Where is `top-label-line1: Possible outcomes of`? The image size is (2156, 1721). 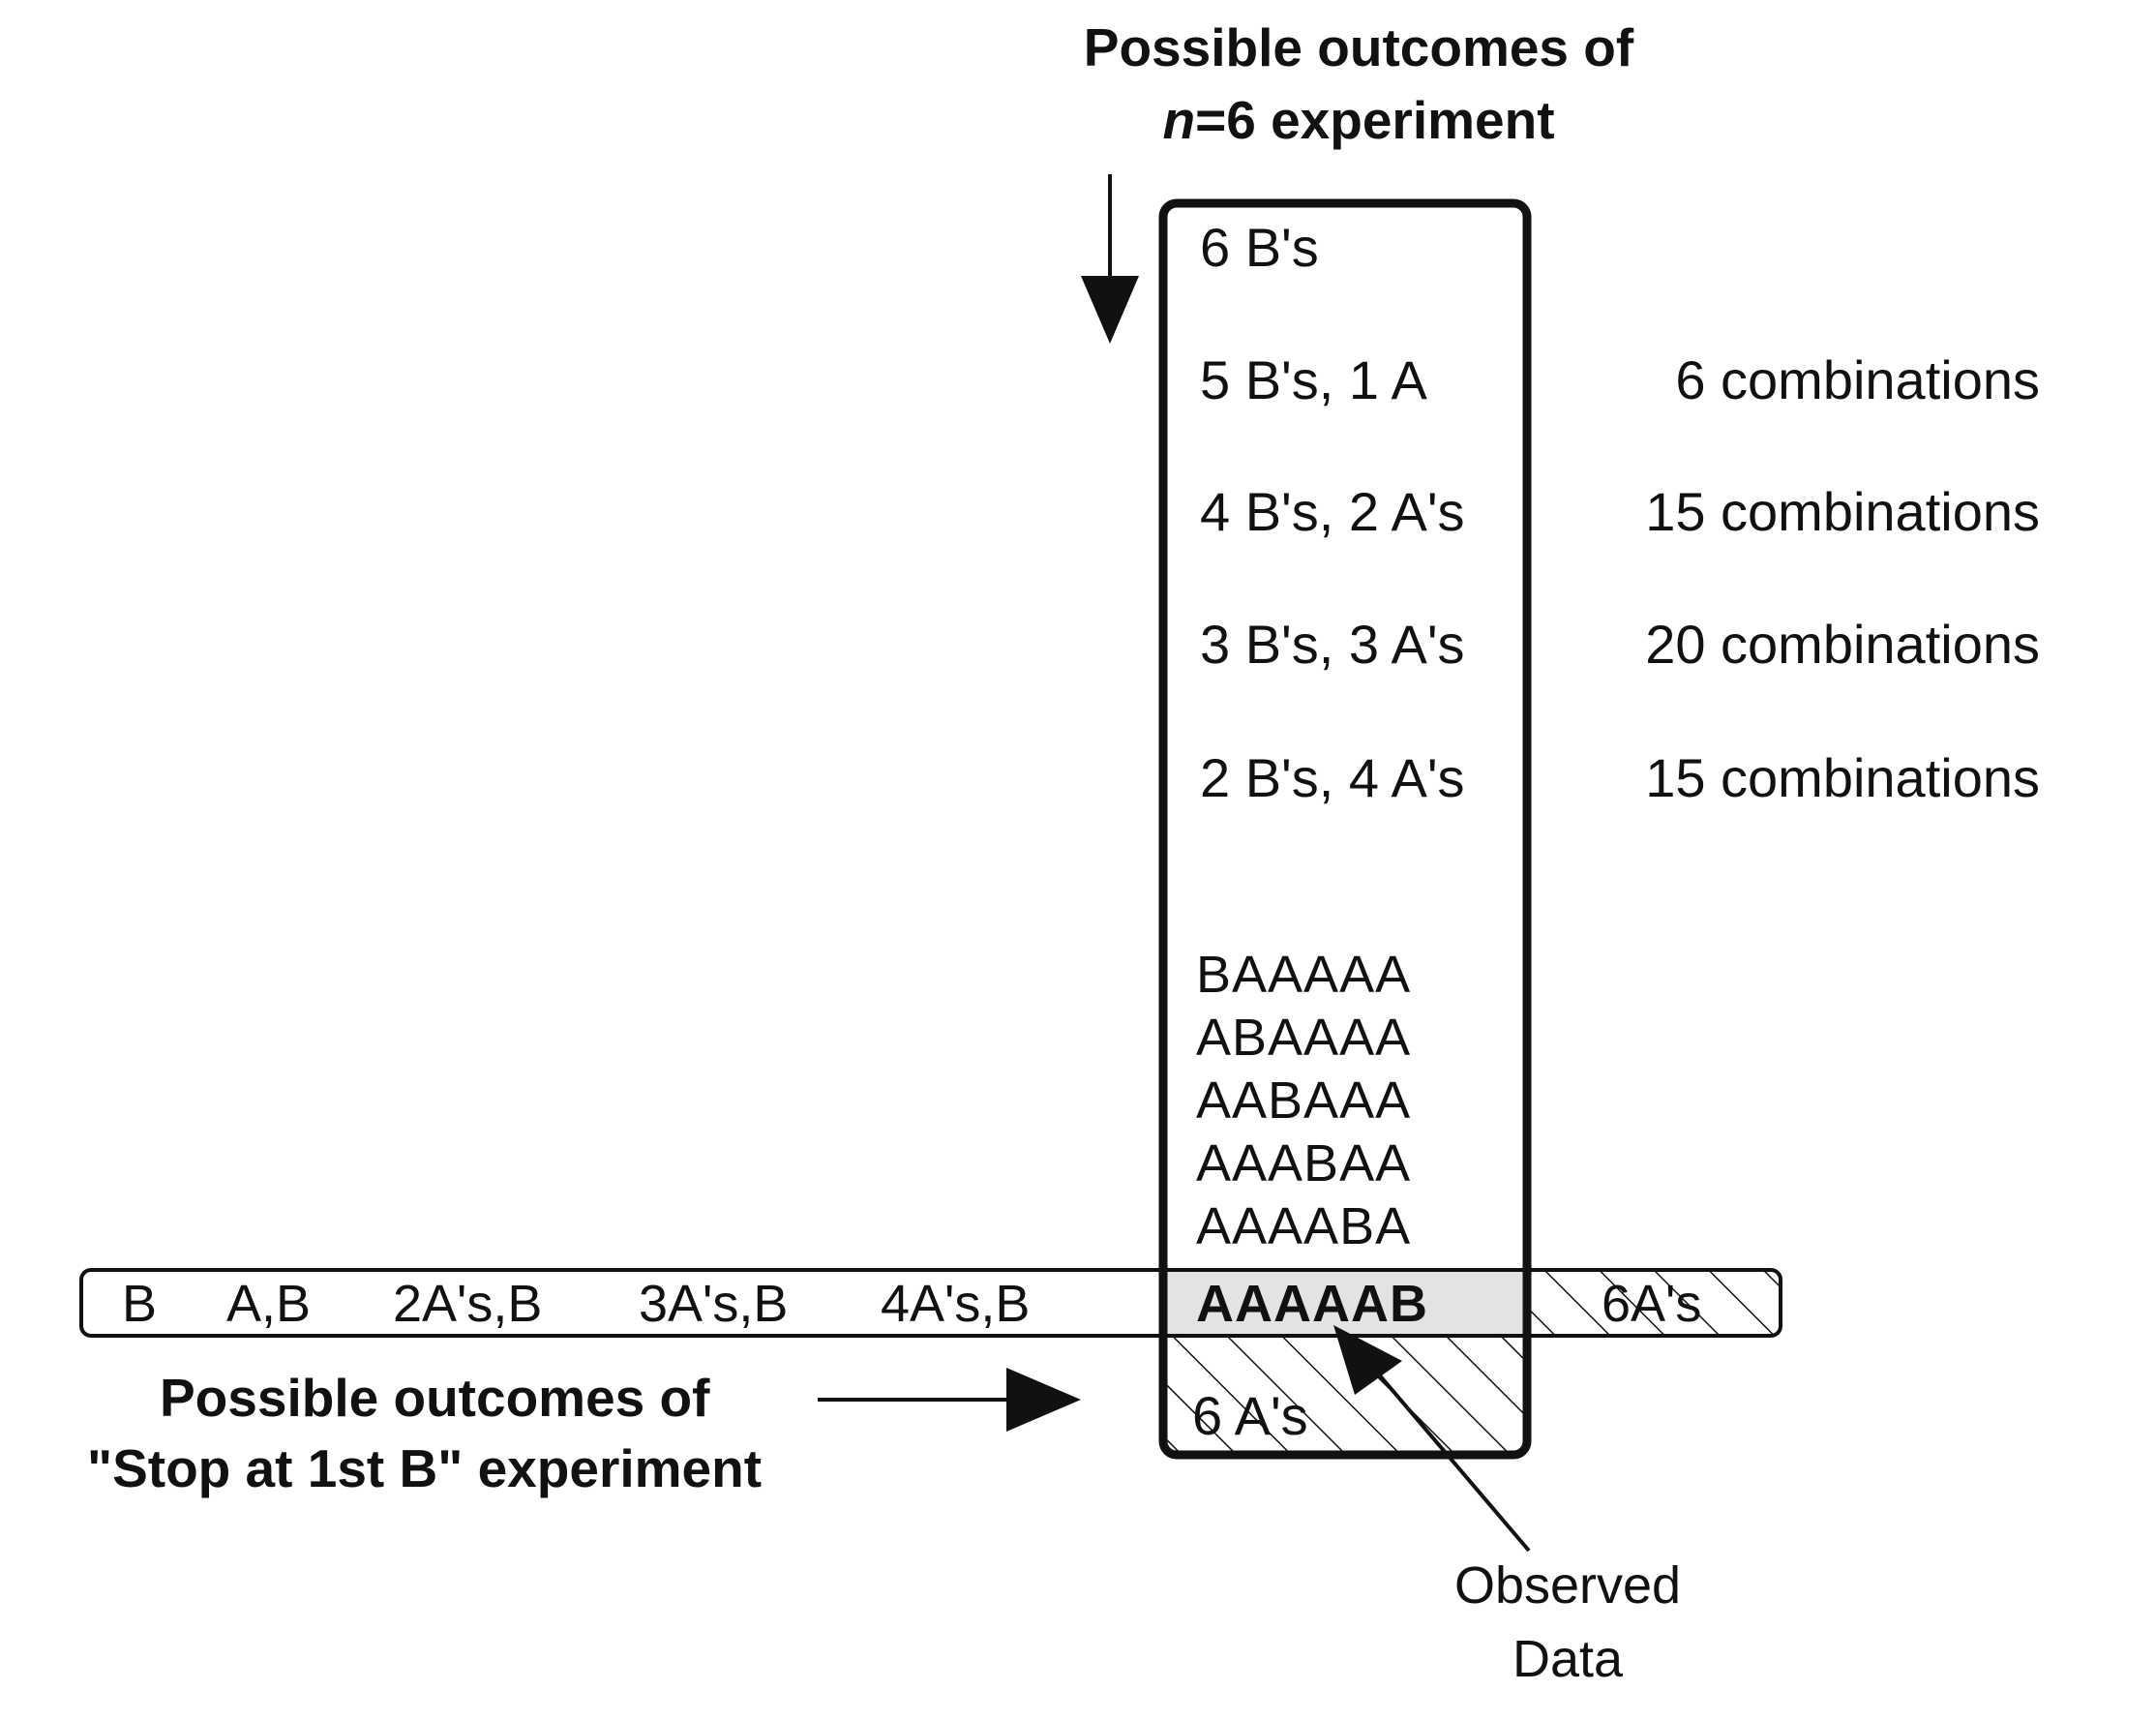 top-label-line1: Possible outcomes of is located at coordinates (1358, 47).